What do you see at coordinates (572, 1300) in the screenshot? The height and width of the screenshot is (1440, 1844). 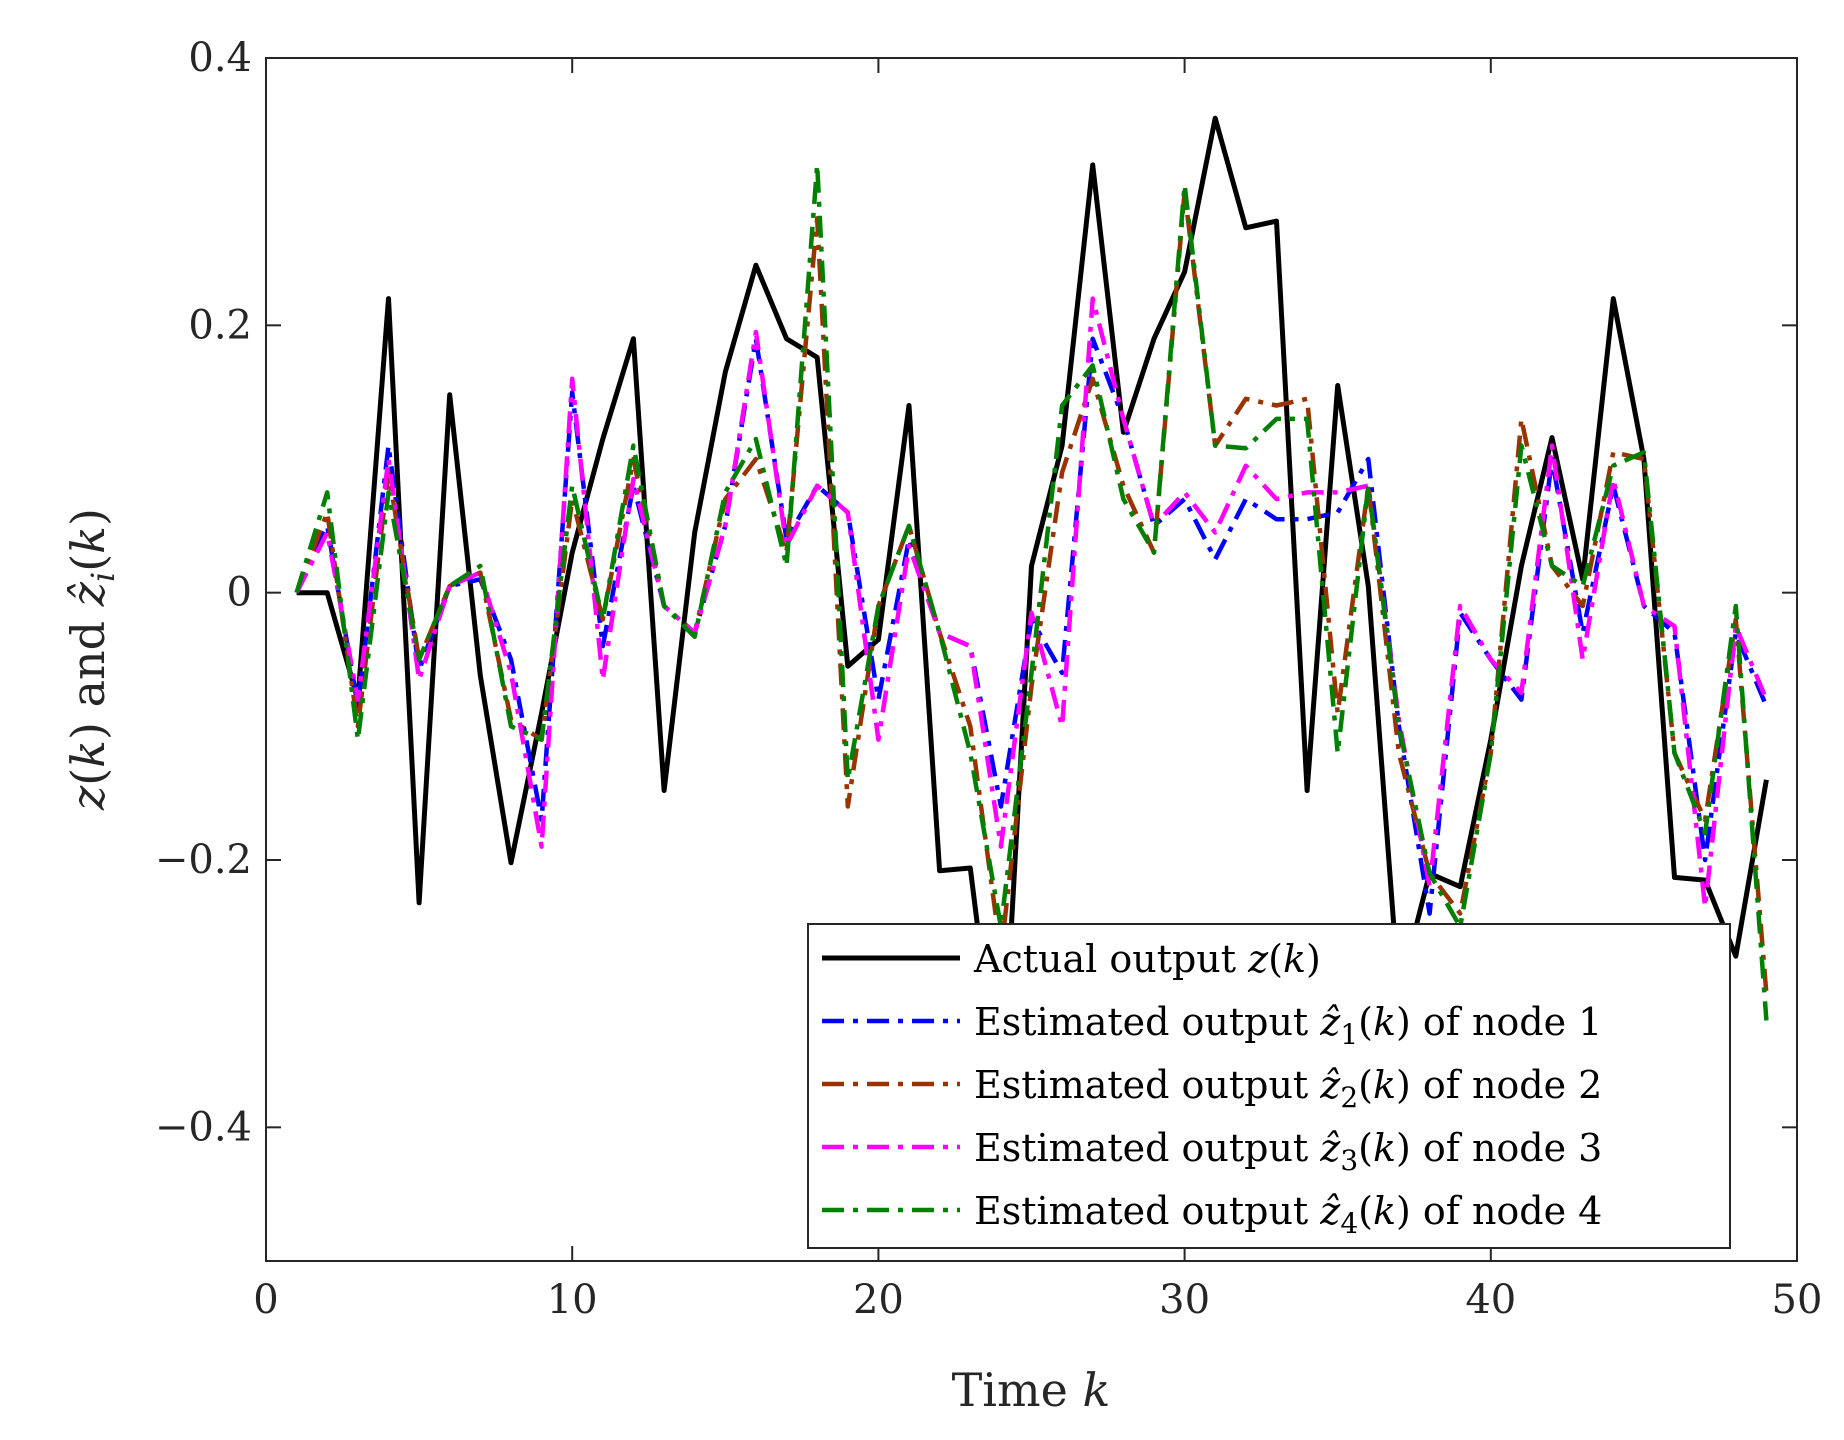 I see `x-tick-label: 10` at bounding box center [572, 1300].